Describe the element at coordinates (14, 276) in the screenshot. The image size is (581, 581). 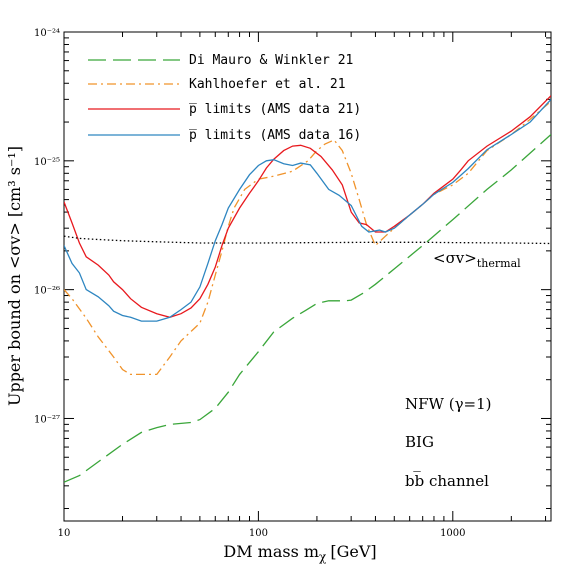
I see `y-axis-label: Upper bound on <σv> [cm³ s⁻¹]` at that location.